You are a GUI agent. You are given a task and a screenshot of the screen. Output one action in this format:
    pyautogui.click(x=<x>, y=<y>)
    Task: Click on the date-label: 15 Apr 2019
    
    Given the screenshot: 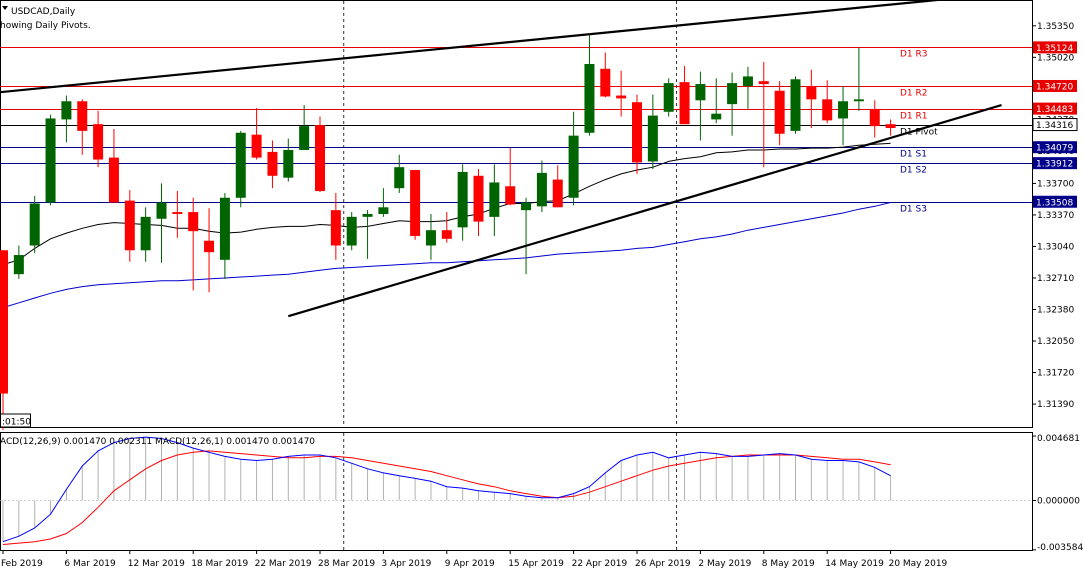 What is the action you would take?
    pyautogui.click(x=536, y=564)
    